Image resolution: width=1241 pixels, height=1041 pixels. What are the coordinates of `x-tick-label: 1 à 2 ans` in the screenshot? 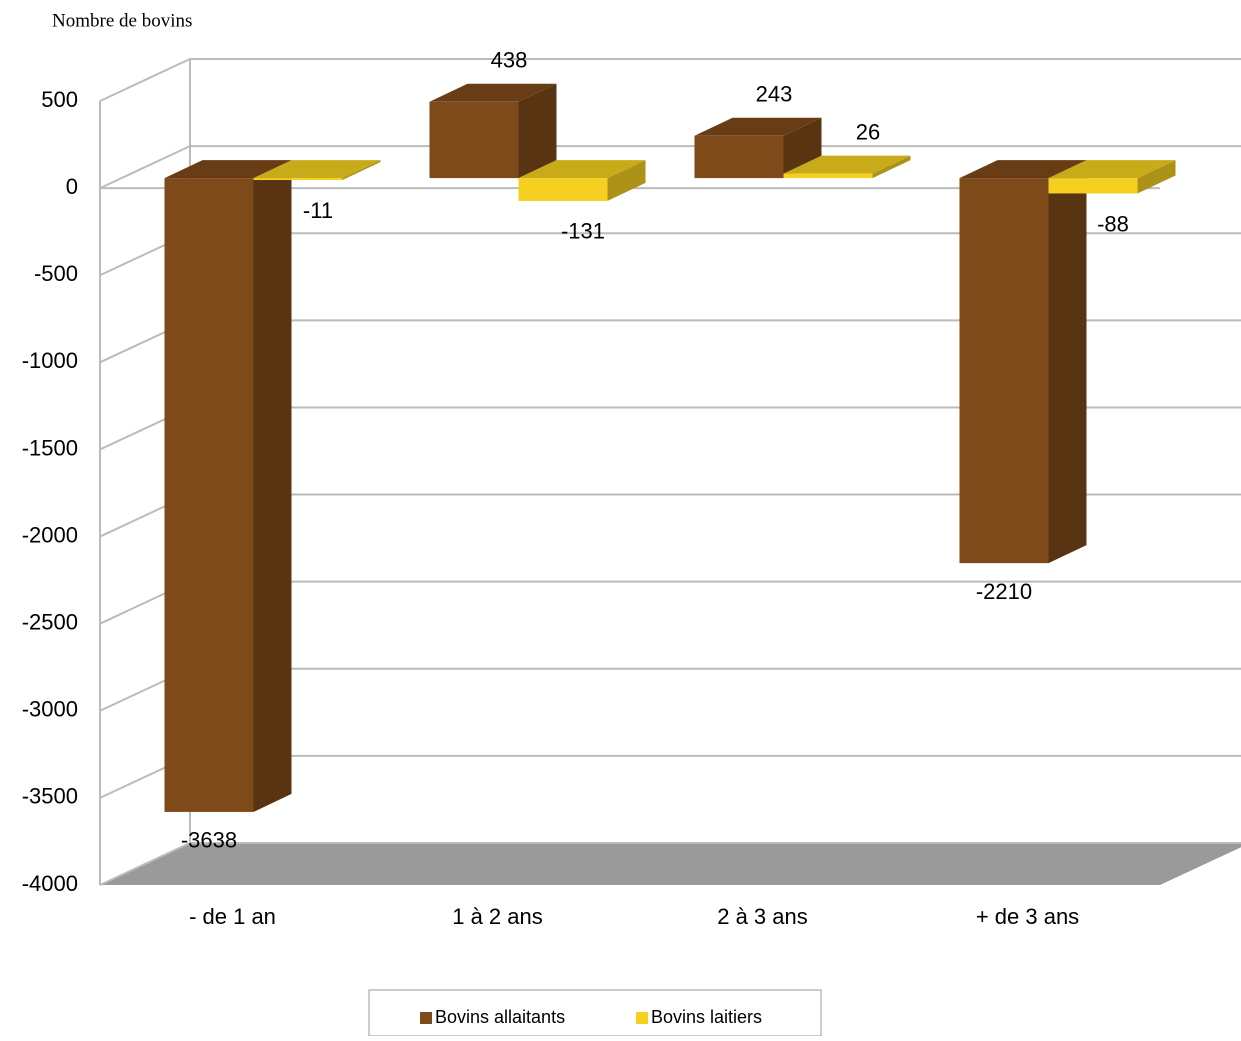 It's located at (497, 916).